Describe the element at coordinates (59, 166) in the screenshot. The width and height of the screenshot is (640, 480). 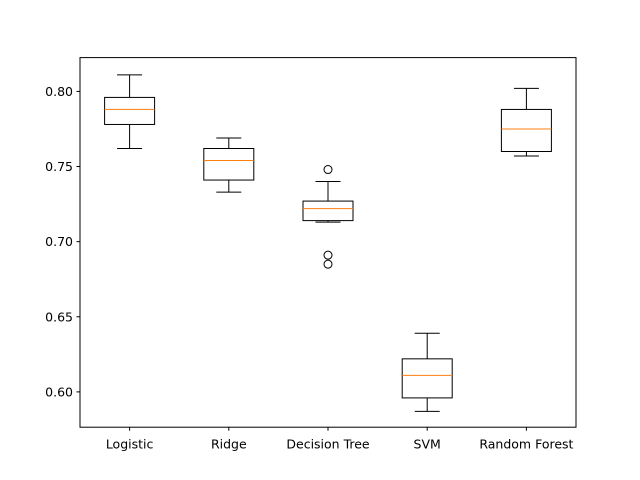
I see `y-tick-label: 0.75` at that location.